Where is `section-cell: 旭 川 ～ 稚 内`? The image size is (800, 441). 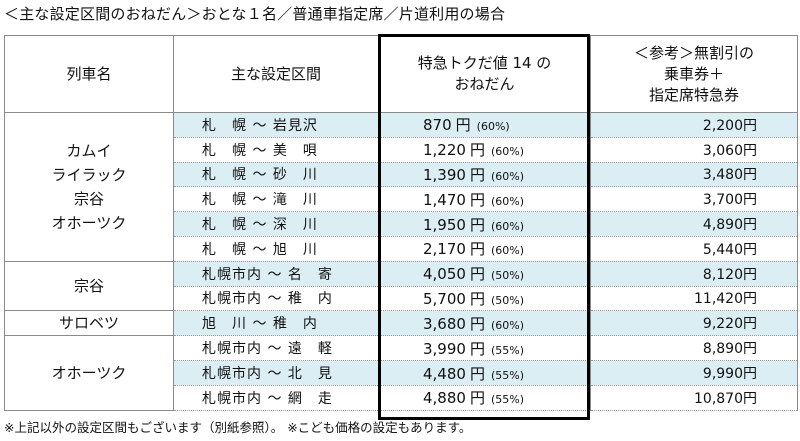
section-cell: 旭 川 ～ 稚 内 is located at coordinates (276, 323).